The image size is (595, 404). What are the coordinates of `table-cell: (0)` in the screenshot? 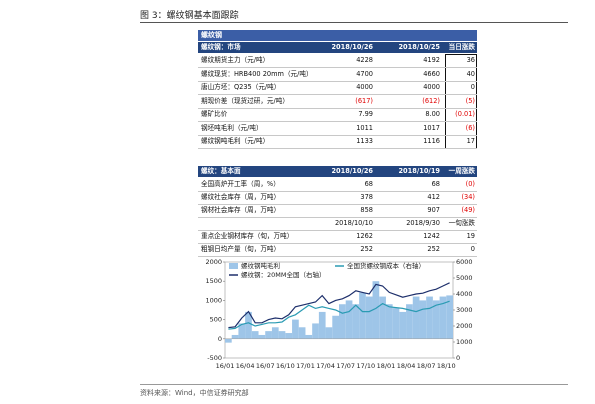 It's located at (470, 184).